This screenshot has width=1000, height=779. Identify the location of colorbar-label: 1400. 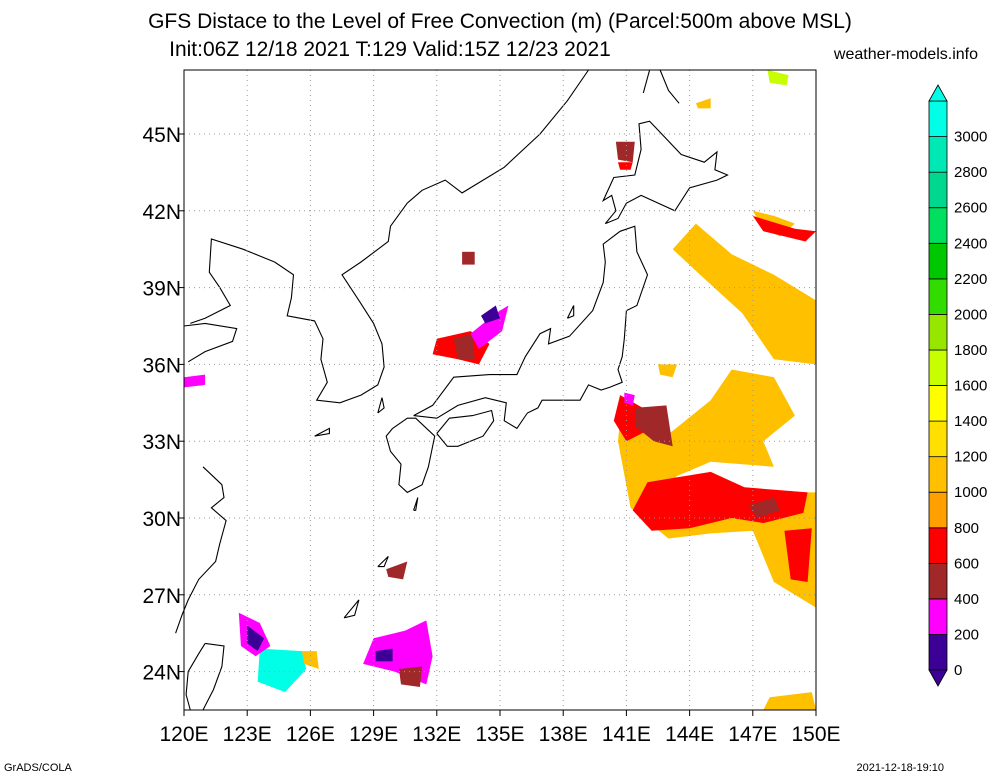
(970, 421).